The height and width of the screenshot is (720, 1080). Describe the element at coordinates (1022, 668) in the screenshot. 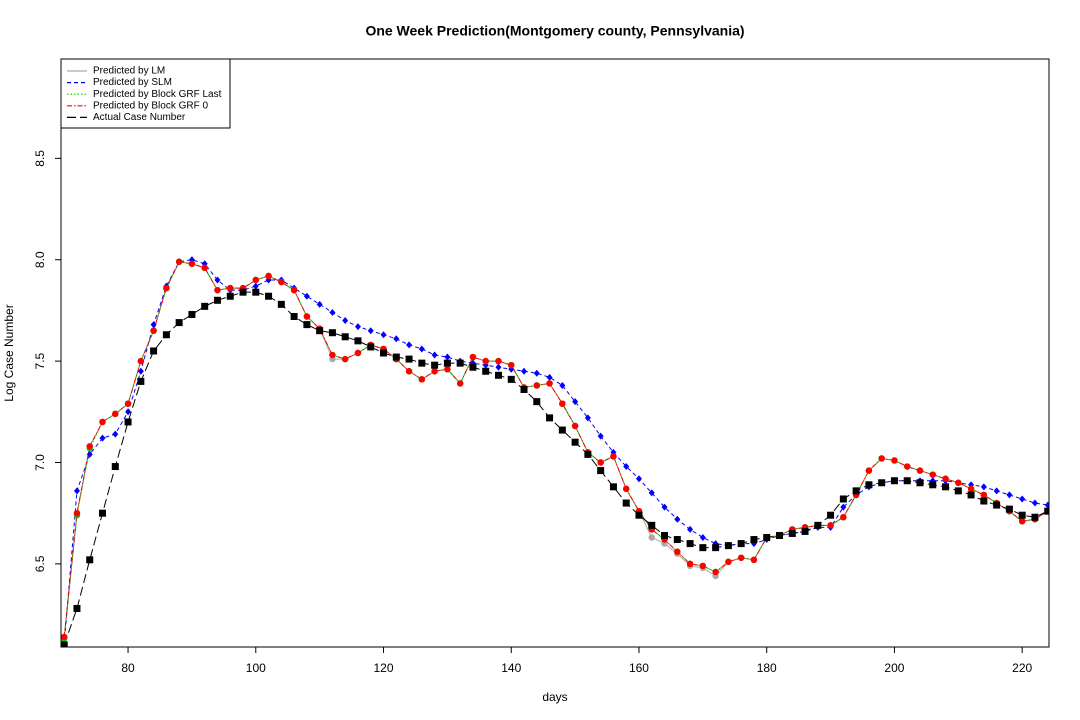

I see `x-tick-label: 220` at that location.